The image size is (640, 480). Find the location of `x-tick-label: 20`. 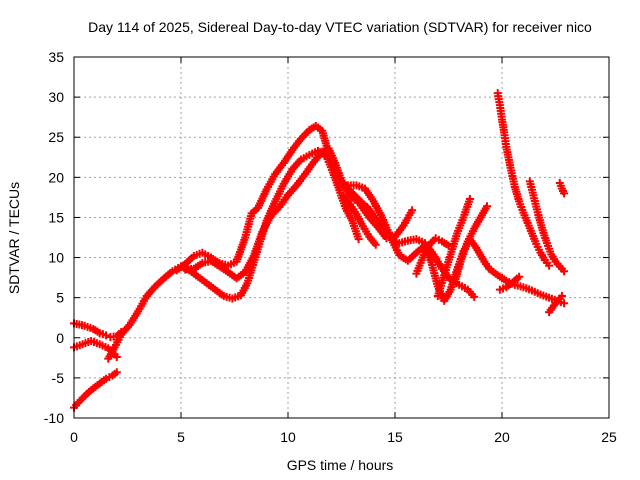

x-tick-label: 20 is located at coordinates (502, 437).